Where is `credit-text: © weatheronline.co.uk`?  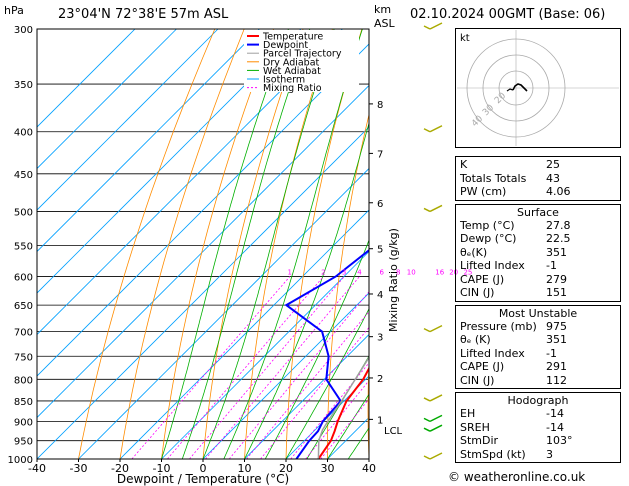
credit-text: © weatheronline.co.uk is located at coordinates (517, 477).